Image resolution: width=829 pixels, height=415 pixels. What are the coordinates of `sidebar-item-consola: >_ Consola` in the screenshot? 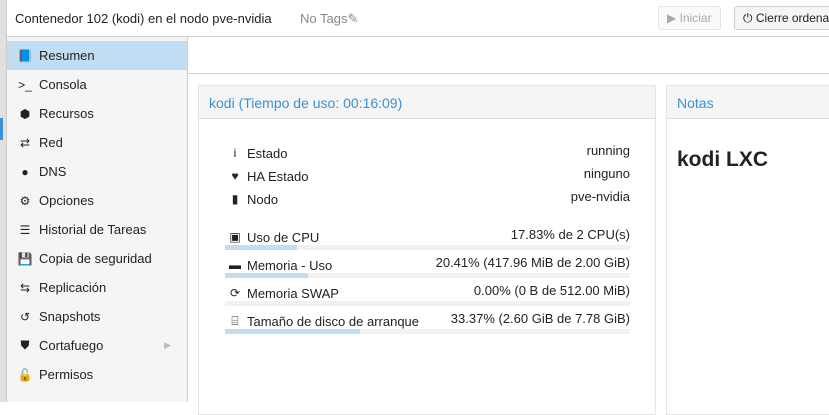 It's located at (97, 84).